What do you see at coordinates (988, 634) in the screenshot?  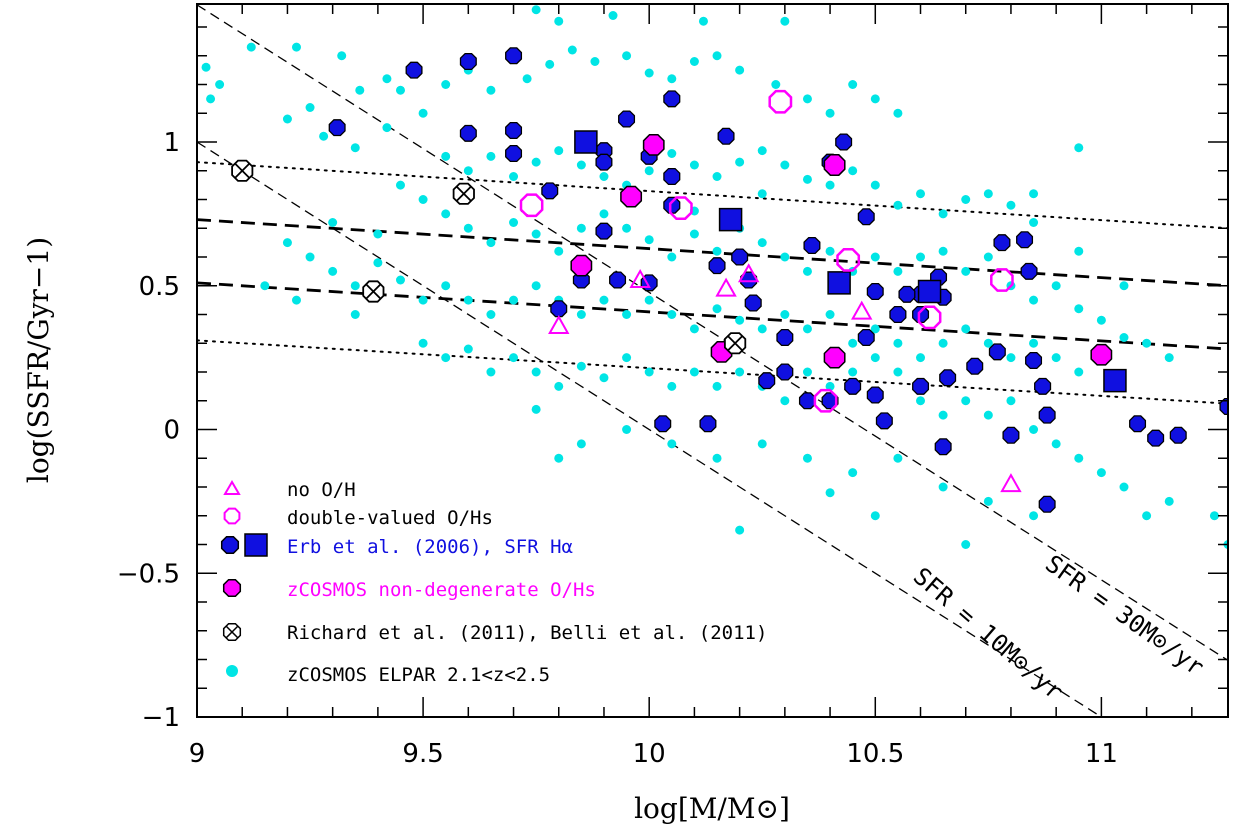 I see `sfr-10-line-label: SFR = 10M⊙/yr` at bounding box center [988, 634].